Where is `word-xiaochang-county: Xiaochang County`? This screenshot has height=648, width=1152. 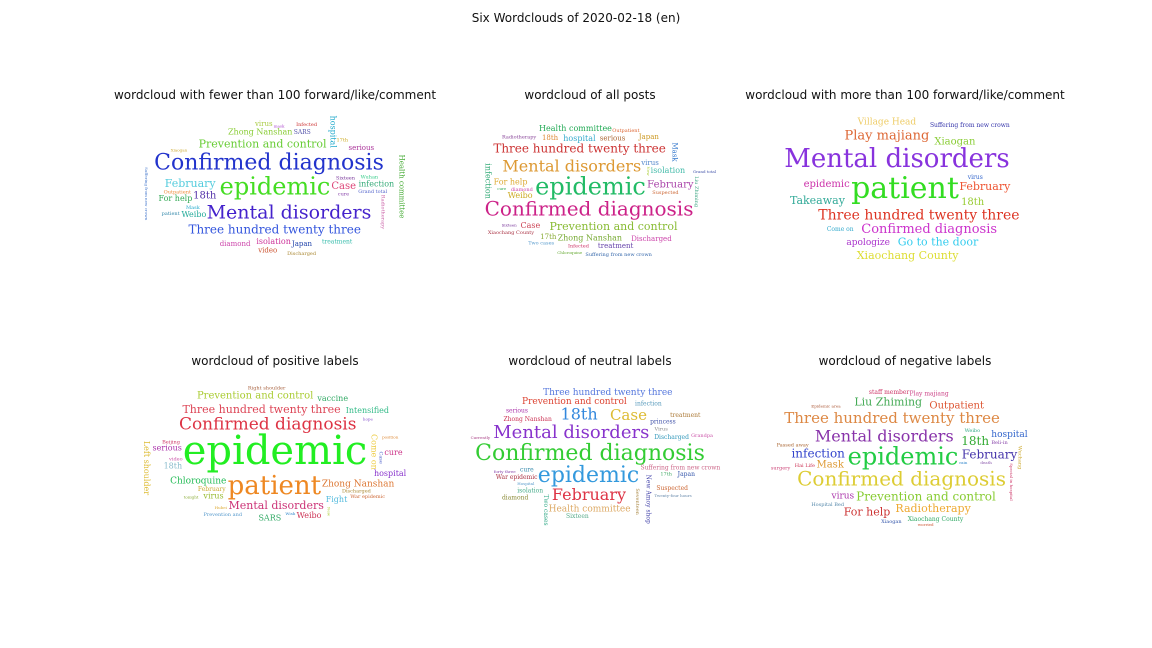
word-xiaochang-county: Xiaochang County is located at coordinates (511, 233).